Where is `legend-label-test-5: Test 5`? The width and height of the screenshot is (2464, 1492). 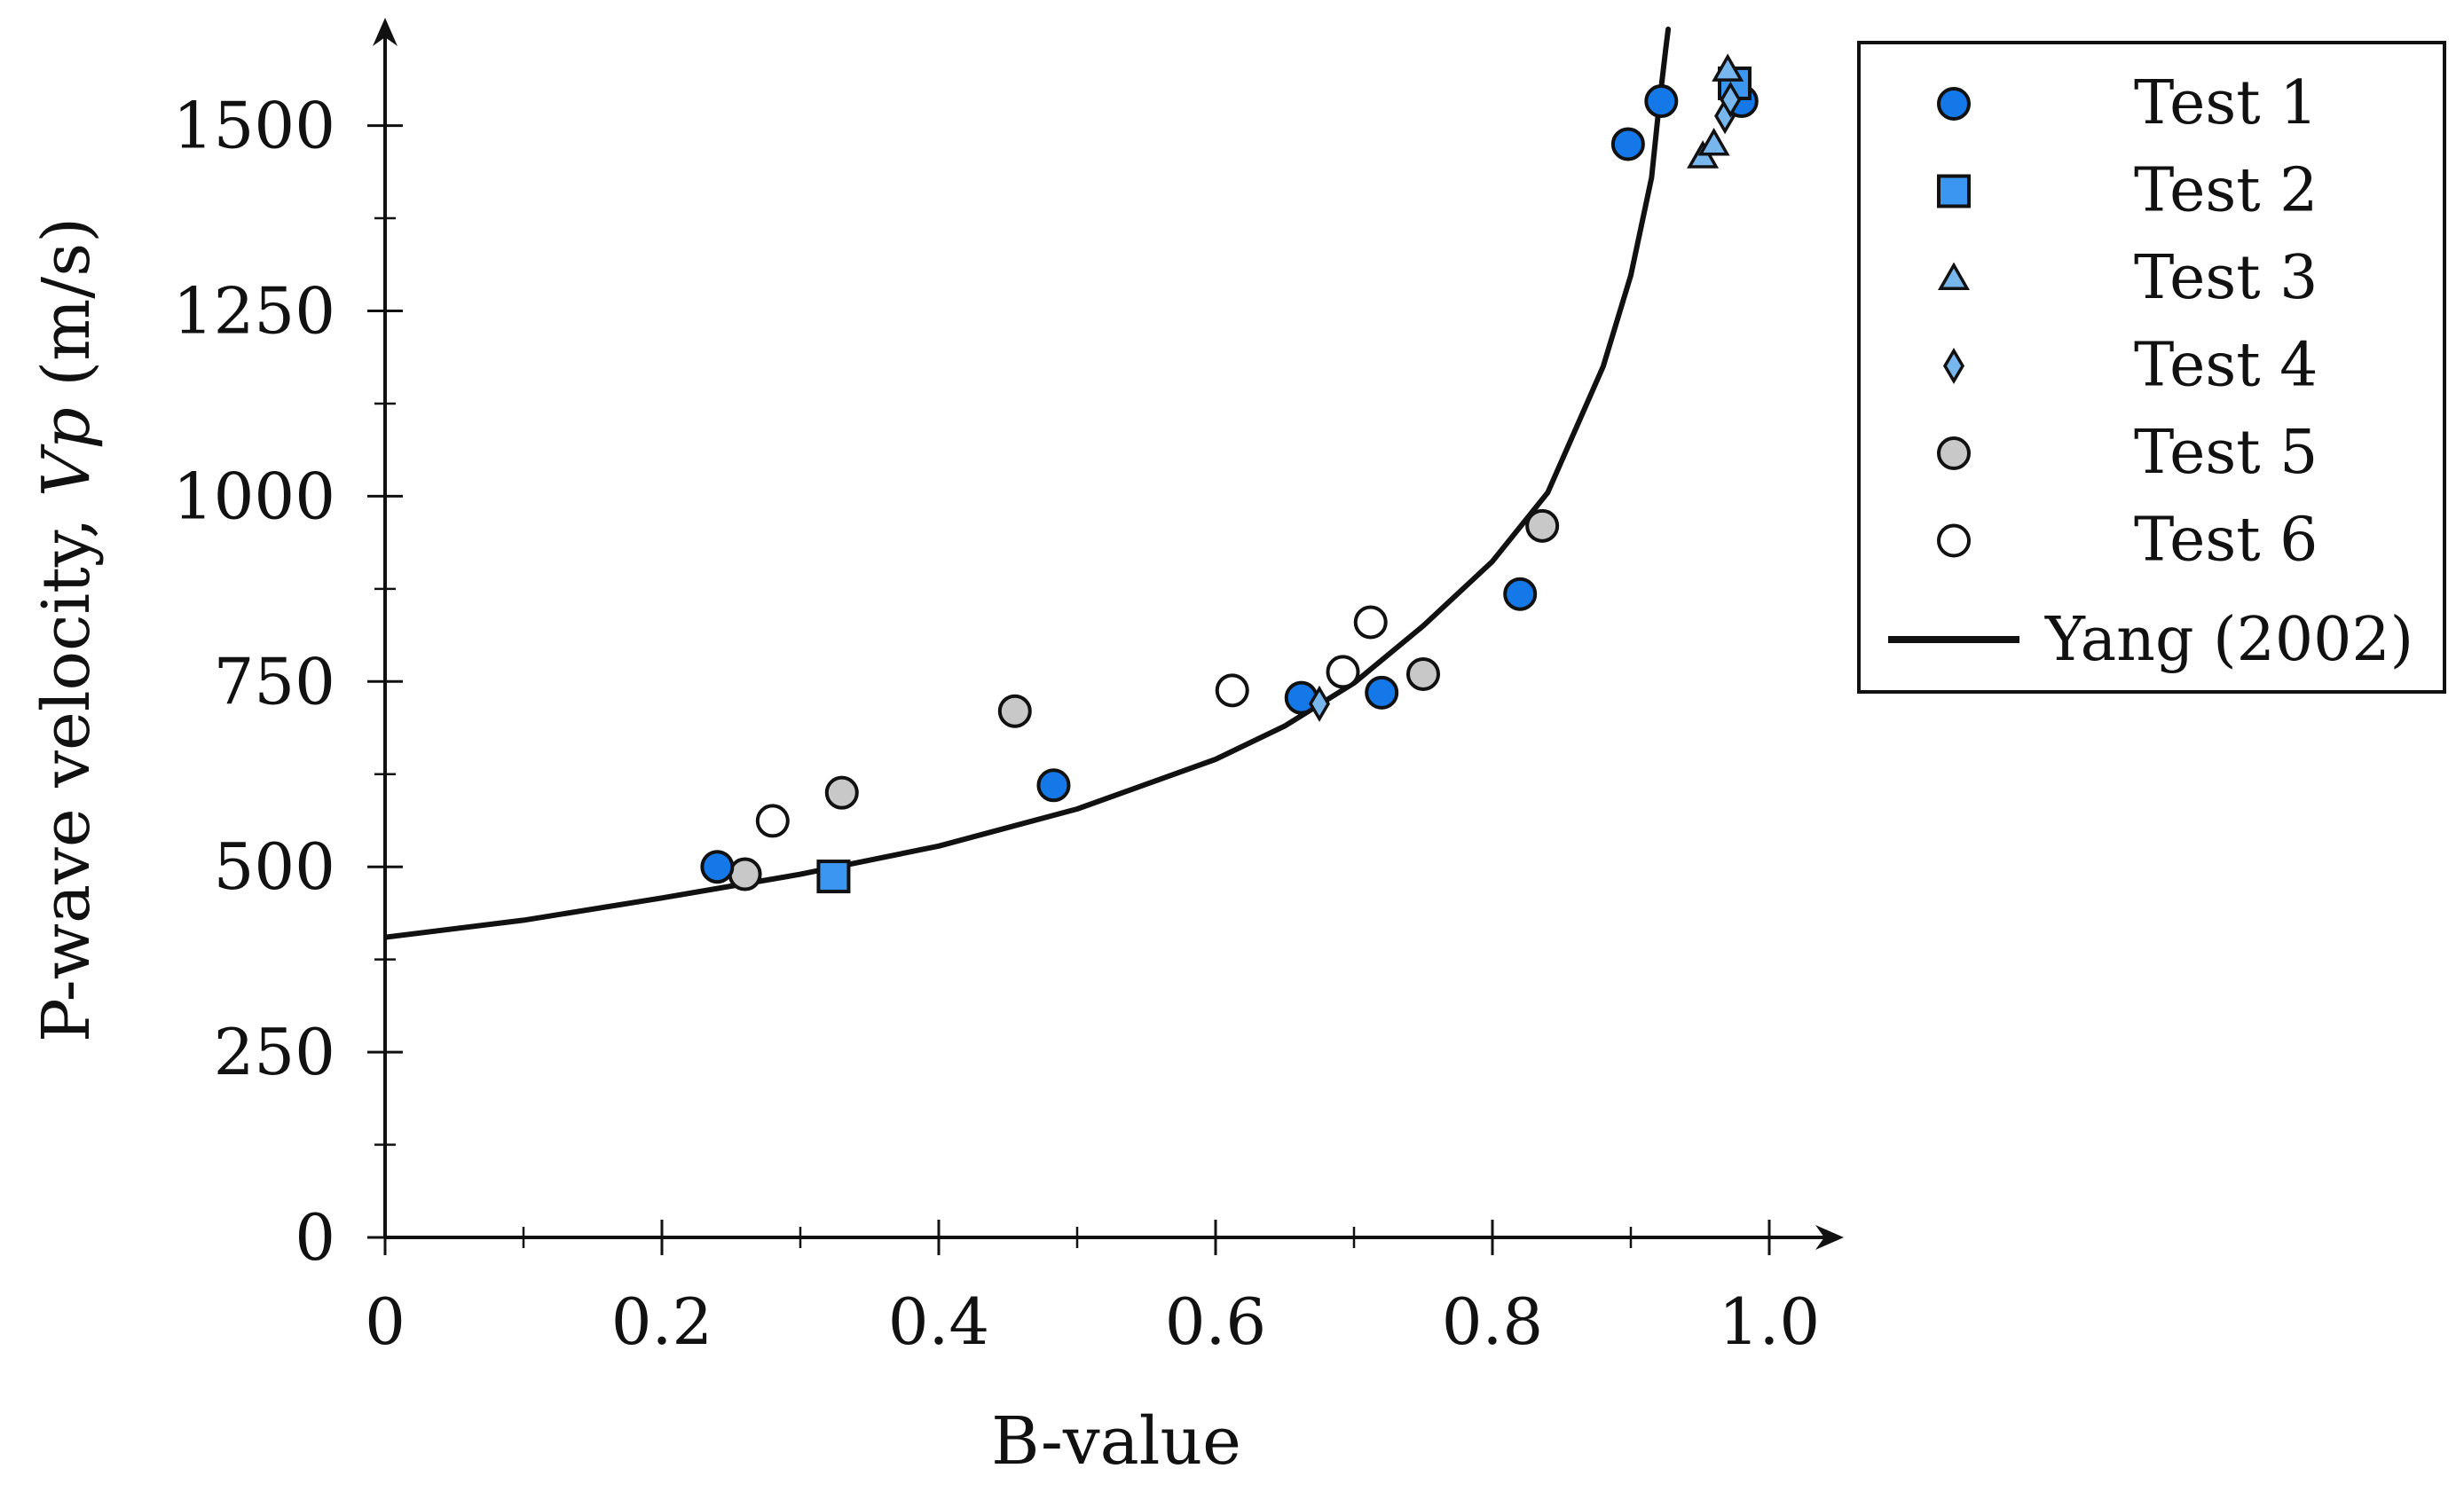 legend-label-test-5: Test 5 is located at coordinates (2226, 453).